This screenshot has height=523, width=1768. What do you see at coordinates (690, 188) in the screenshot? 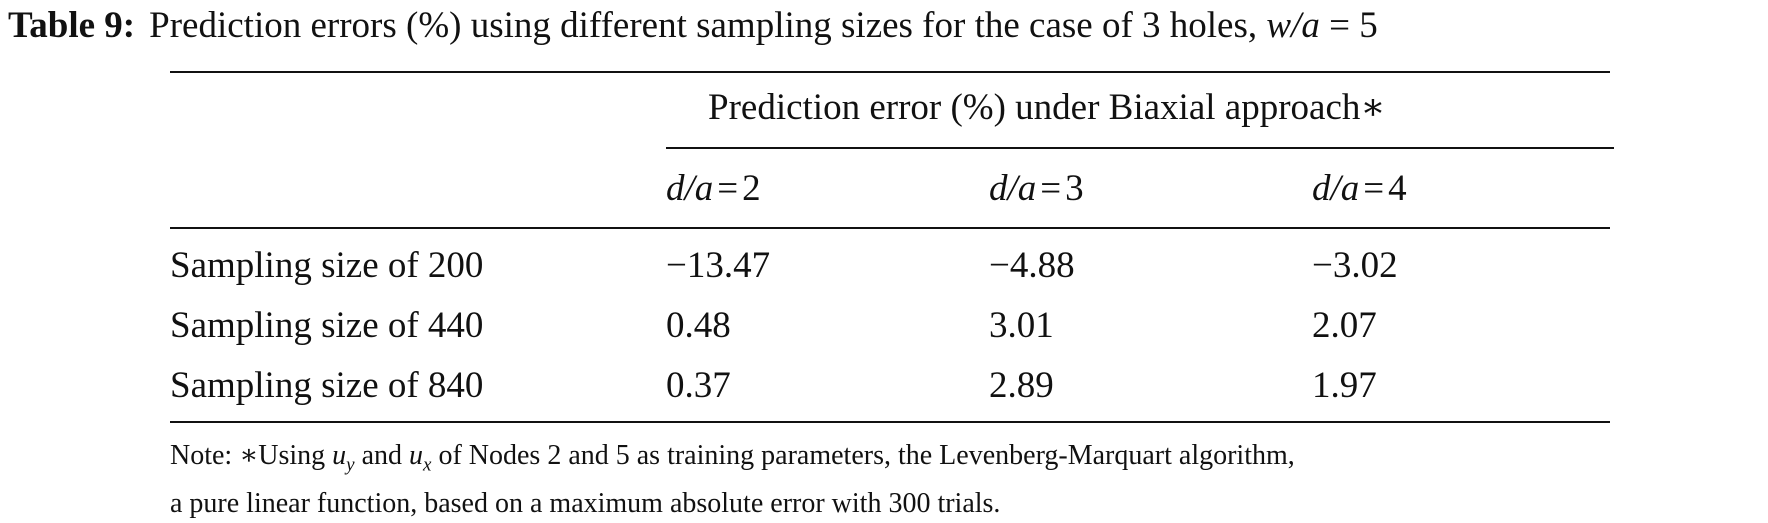
I see `column-header-1-var: d/a` at bounding box center [690, 188].